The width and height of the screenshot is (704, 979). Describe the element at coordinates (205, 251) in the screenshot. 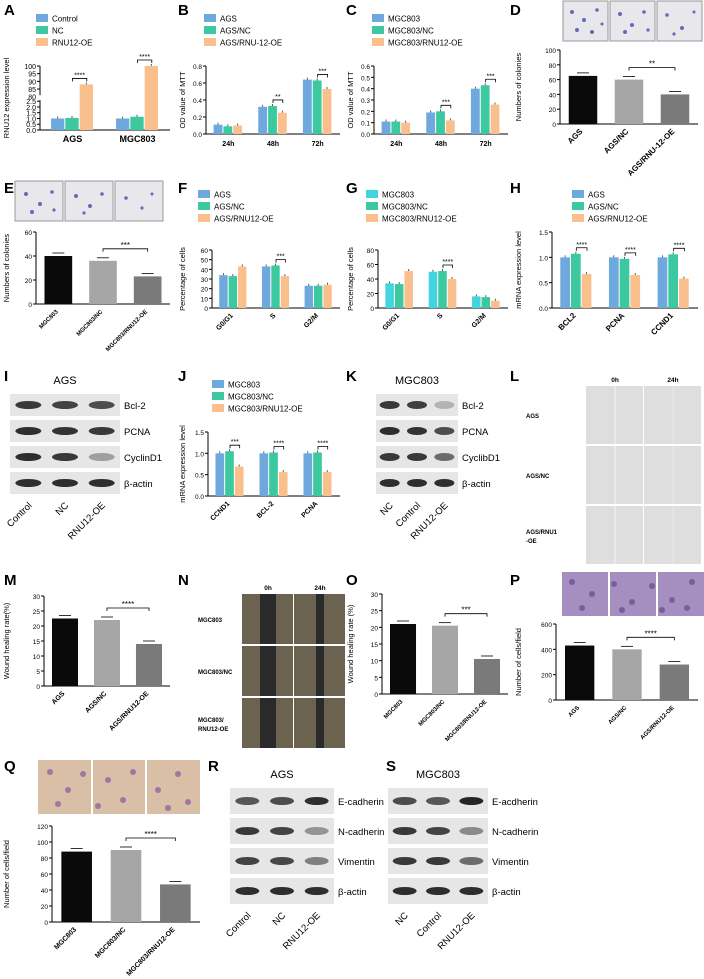

I see `y-tick-label: 60` at that location.